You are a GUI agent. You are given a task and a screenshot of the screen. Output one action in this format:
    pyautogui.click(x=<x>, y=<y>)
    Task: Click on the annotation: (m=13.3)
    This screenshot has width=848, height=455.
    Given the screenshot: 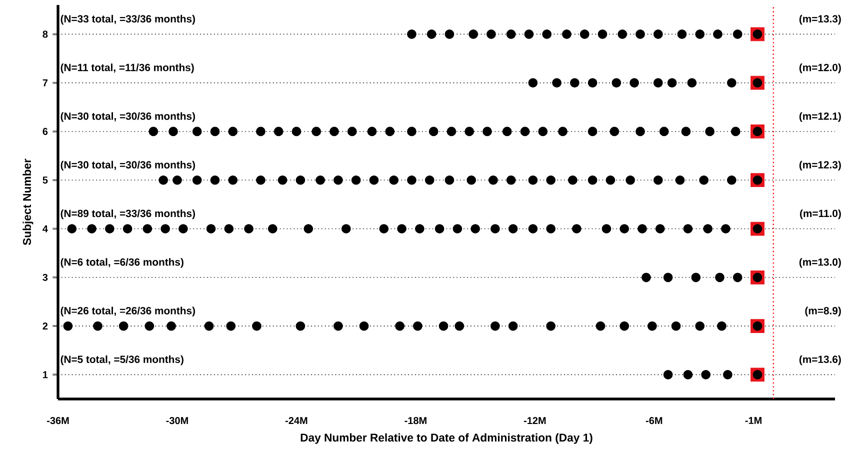 What is the action you would take?
    pyautogui.click(x=820, y=19)
    